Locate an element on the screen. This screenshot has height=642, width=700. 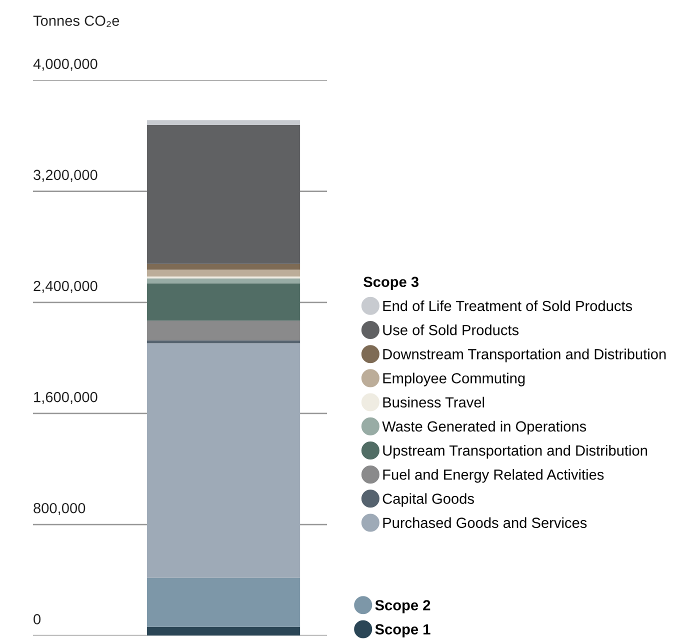
legend-label: End of Life Treatment of Sold Products is located at coordinates (507, 306).